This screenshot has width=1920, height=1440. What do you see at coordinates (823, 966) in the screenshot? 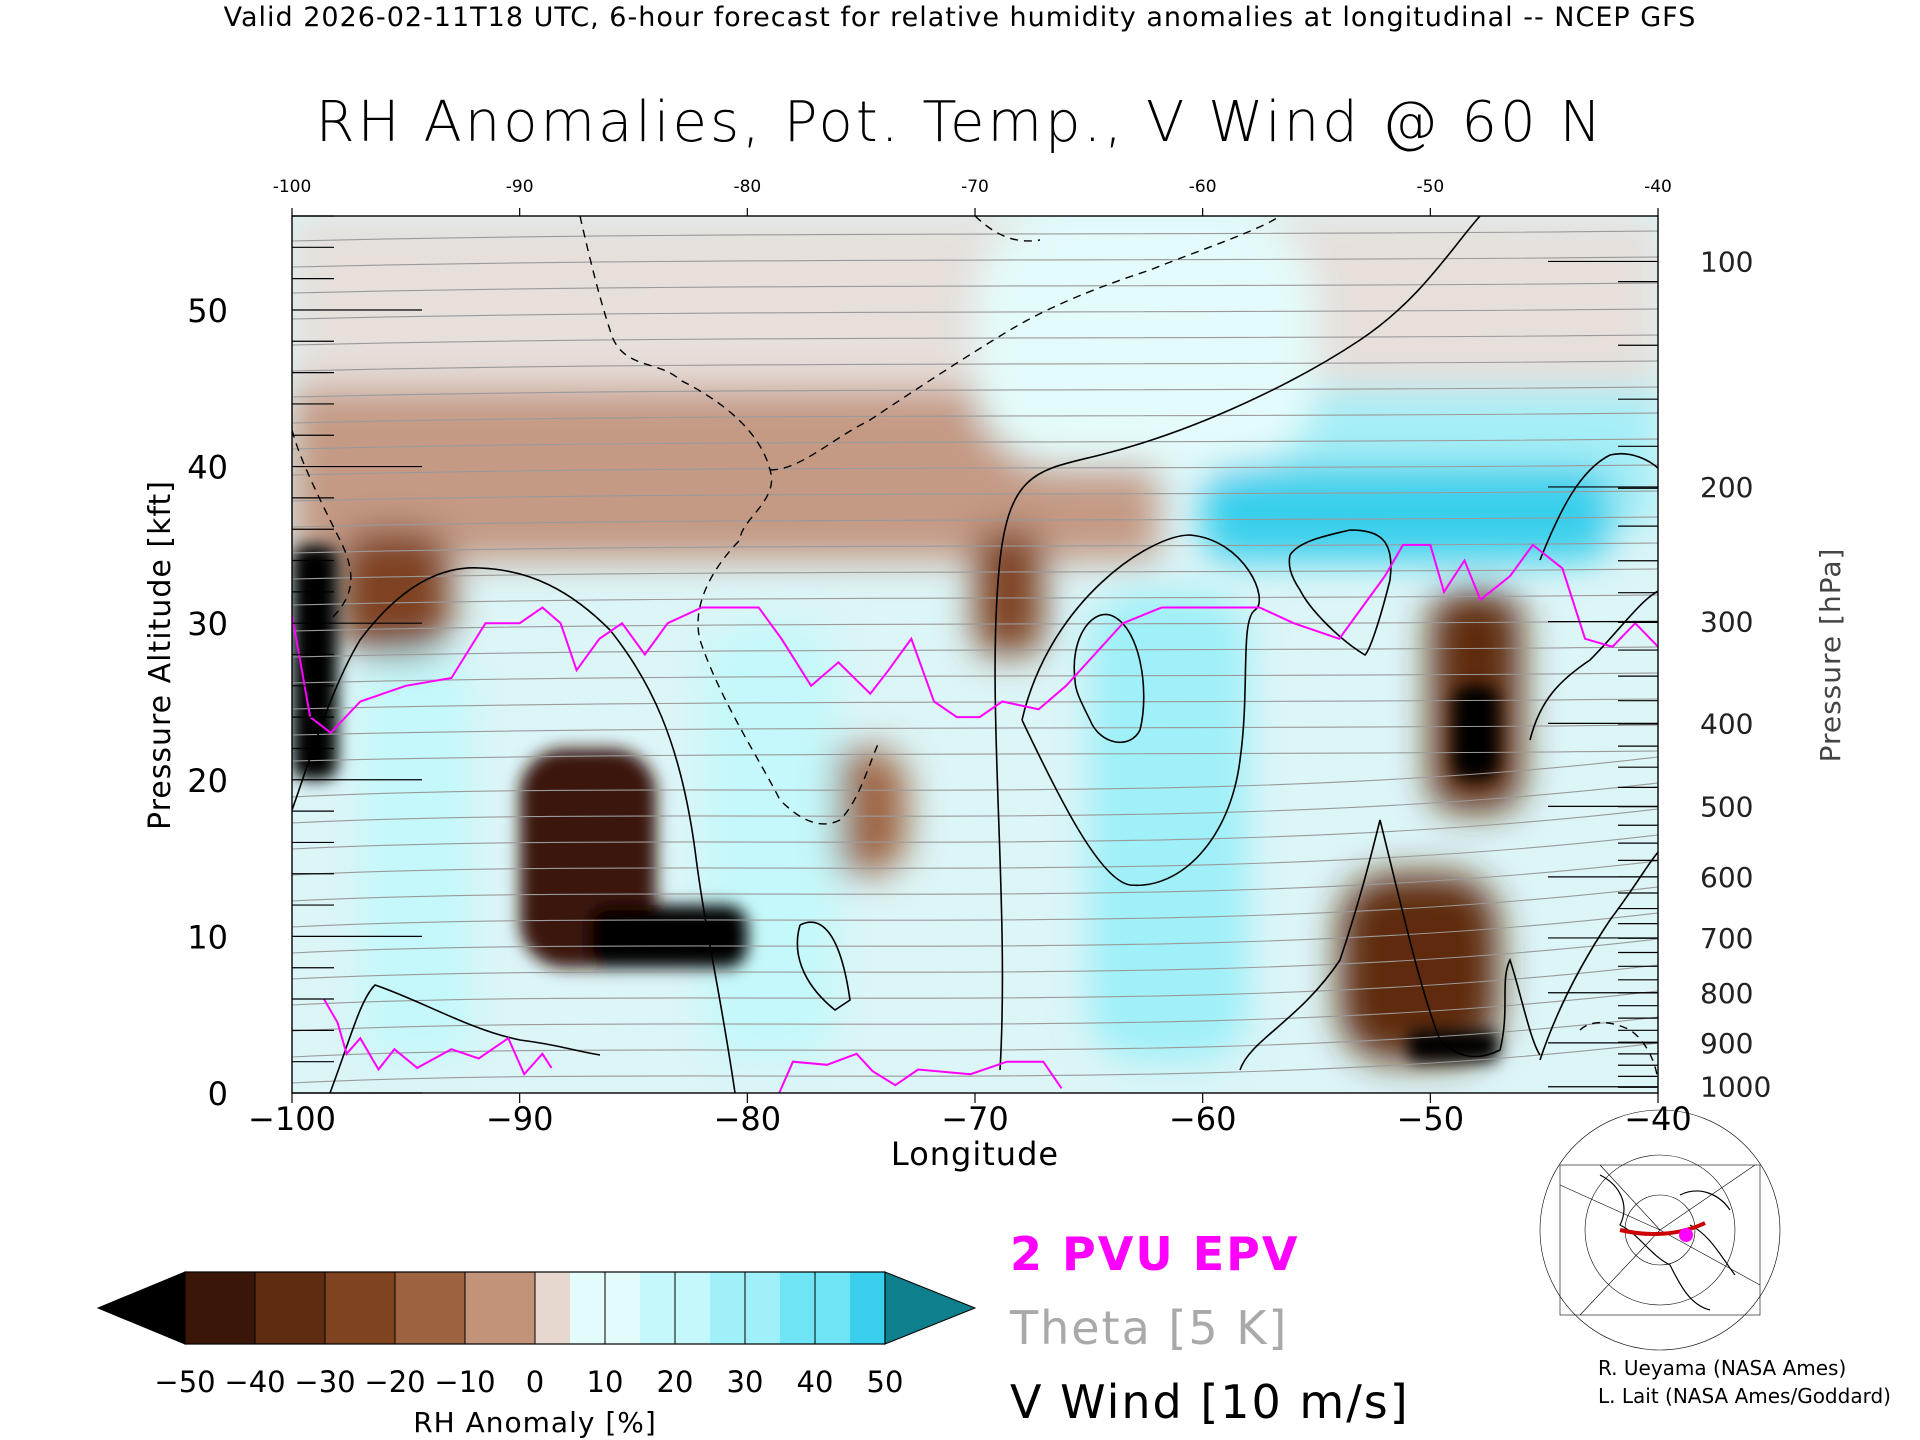
I see `v-wind-contour-small` at bounding box center [823, 966].